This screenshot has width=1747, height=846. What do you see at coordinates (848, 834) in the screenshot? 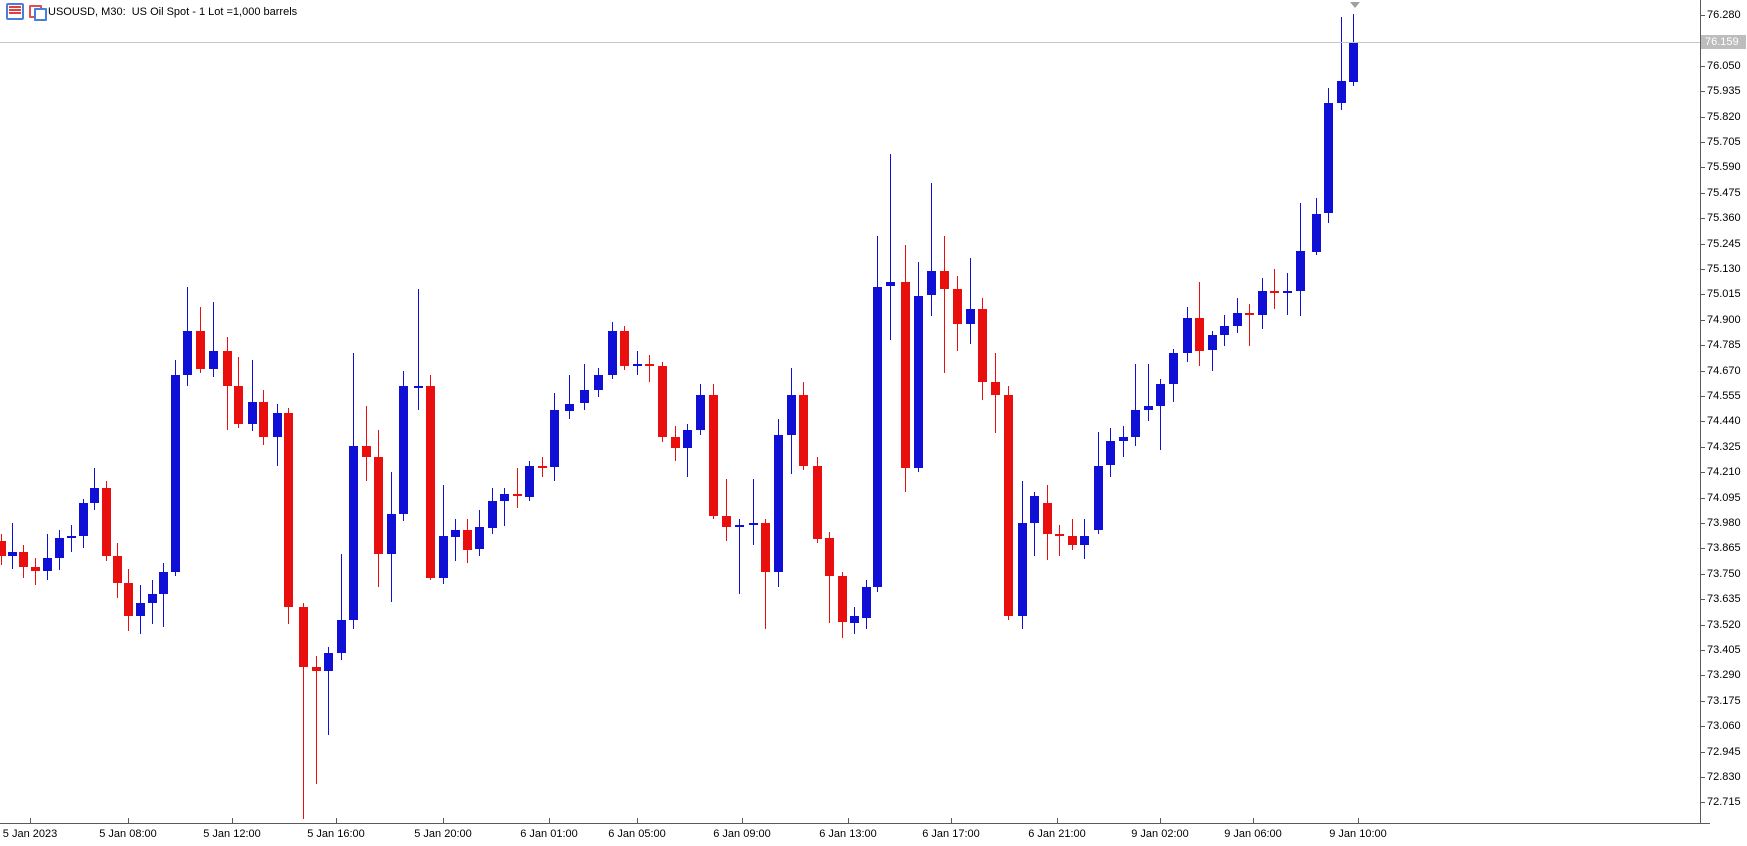
I see `time-axis-label: 6 Jan 13:00` at bounding box center [848, 834].